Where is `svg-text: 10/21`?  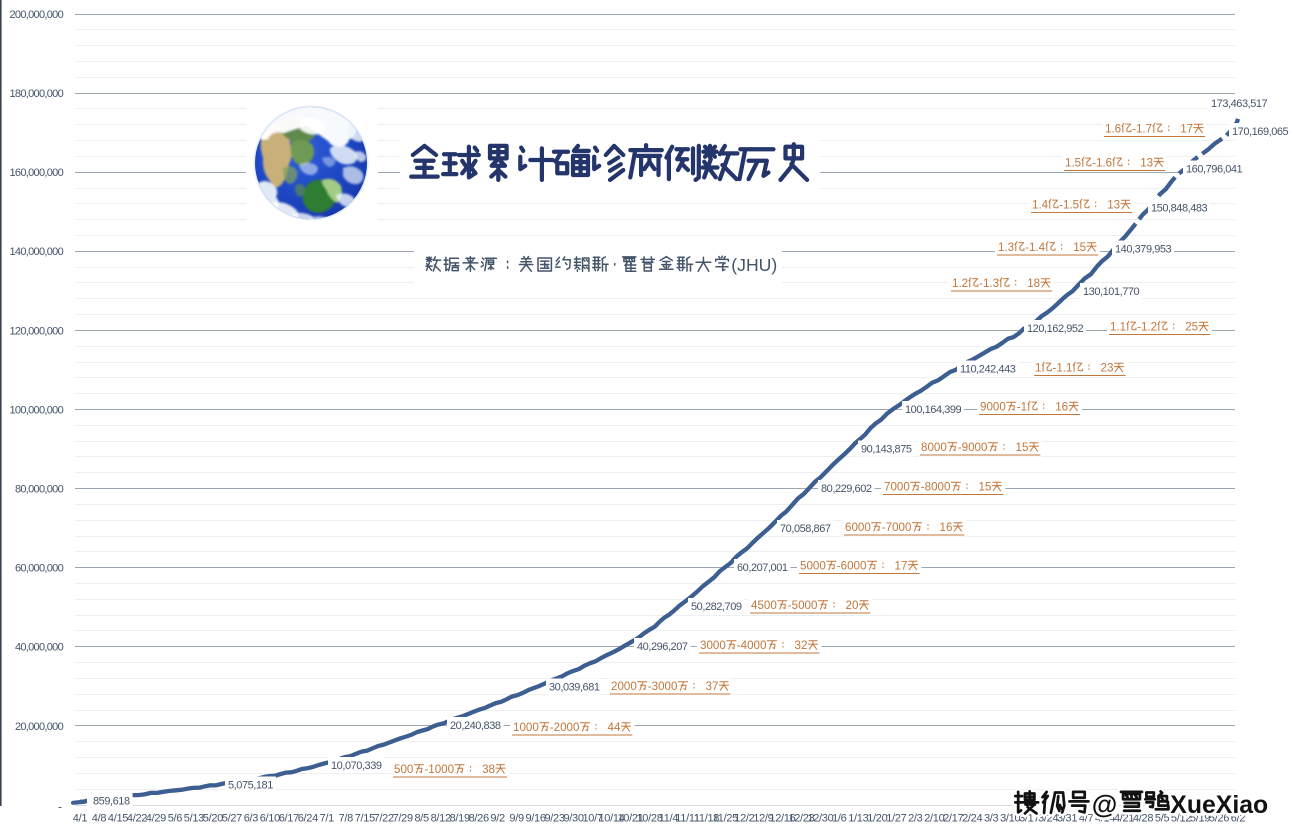
svg-text: 10/21 is located at coordinates (630, 819).